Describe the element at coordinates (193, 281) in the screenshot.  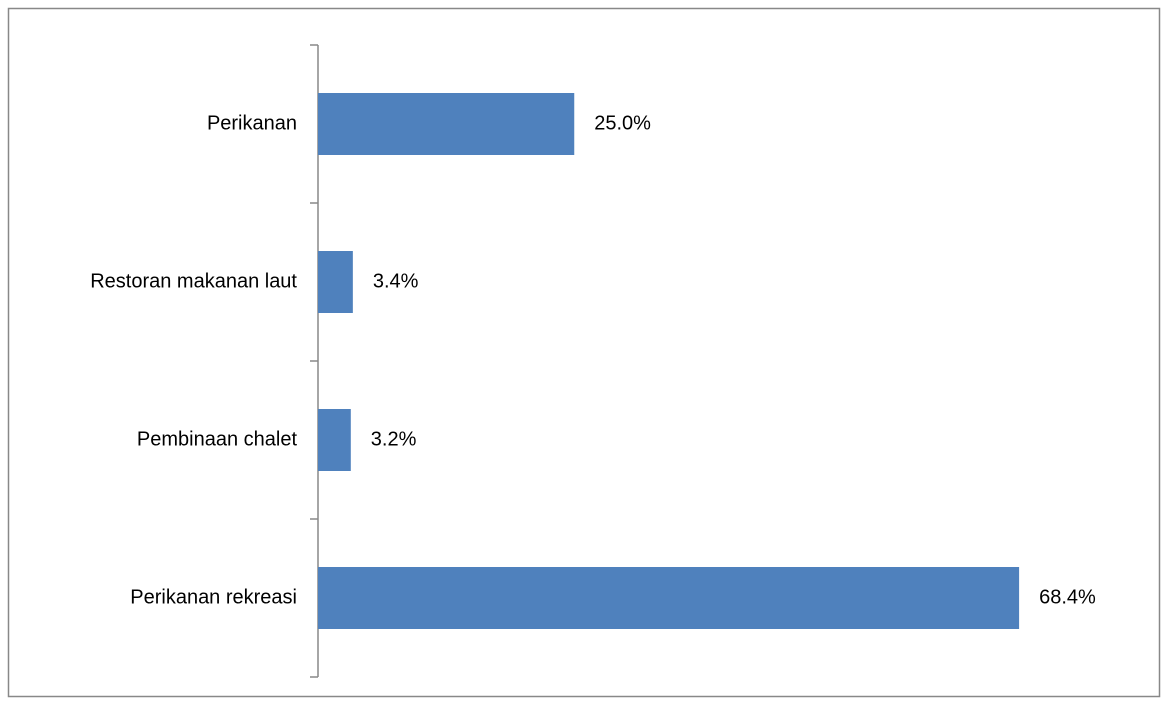
I see `y-tick-label: Restoran makanan laut` at that location.